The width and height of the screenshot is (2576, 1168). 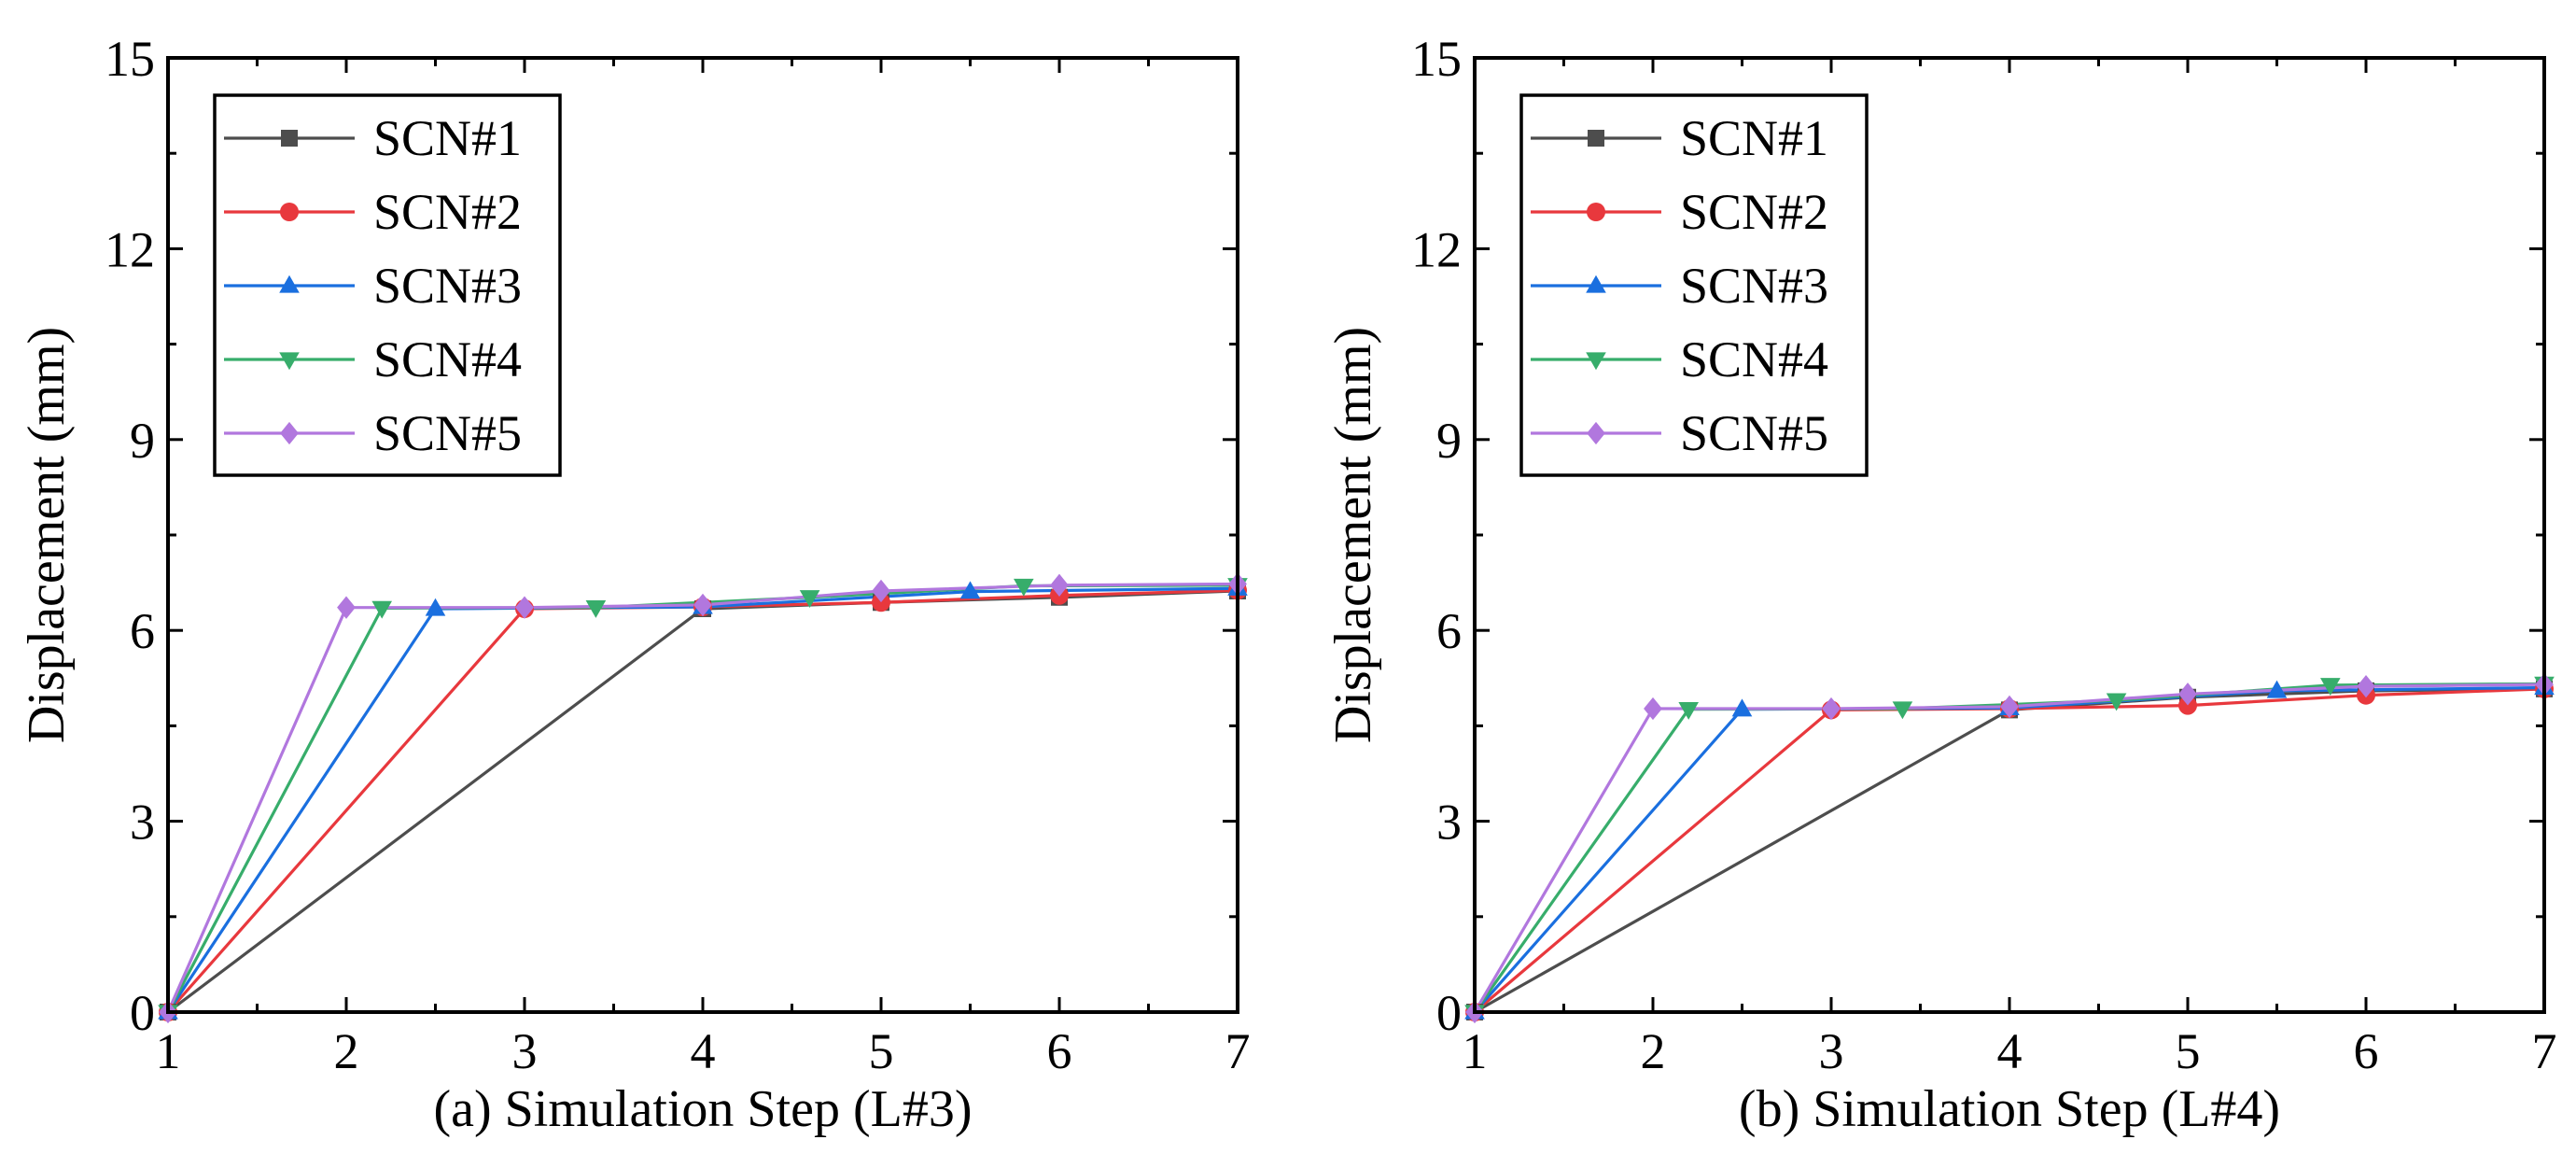 What do you see at coordinates (702, 1109) in the screenshot?
I see `x-axis-title: (a) Simulation Step (L#3)` at bounding box center [702, 1109].